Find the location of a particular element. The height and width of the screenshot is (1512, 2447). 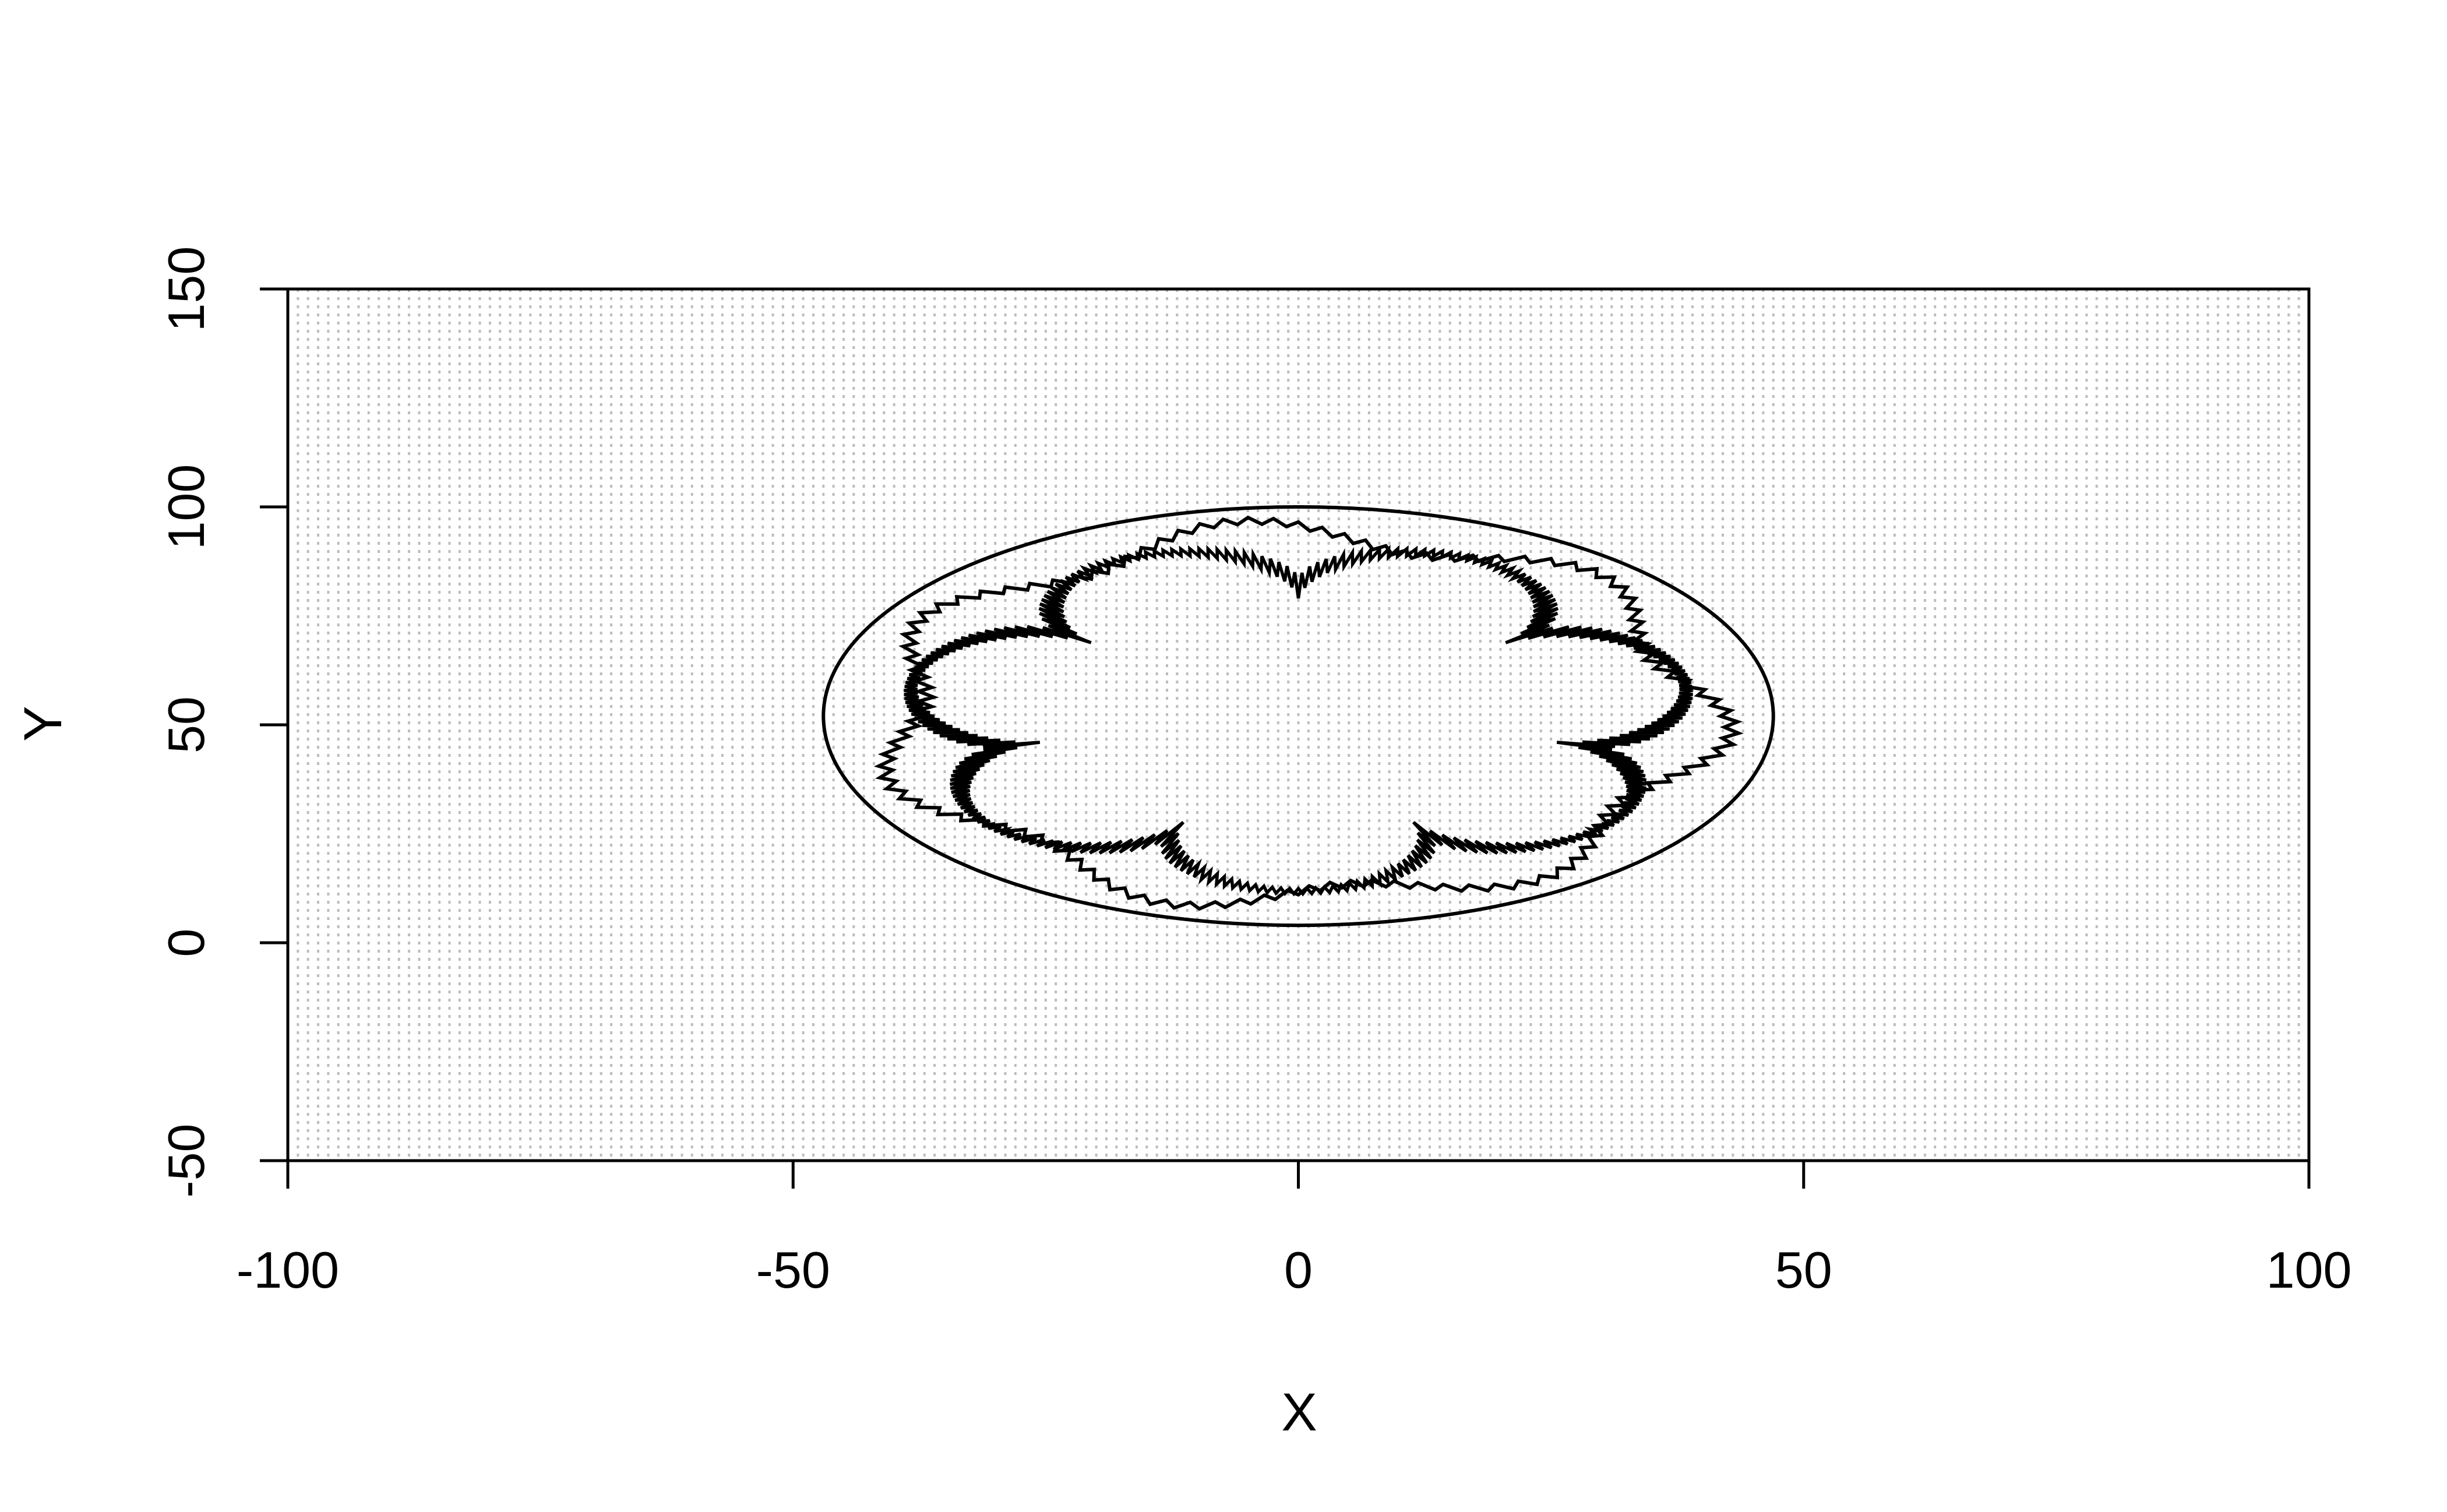

x-tick-label: -50 is located at coordinates (793, 1270).